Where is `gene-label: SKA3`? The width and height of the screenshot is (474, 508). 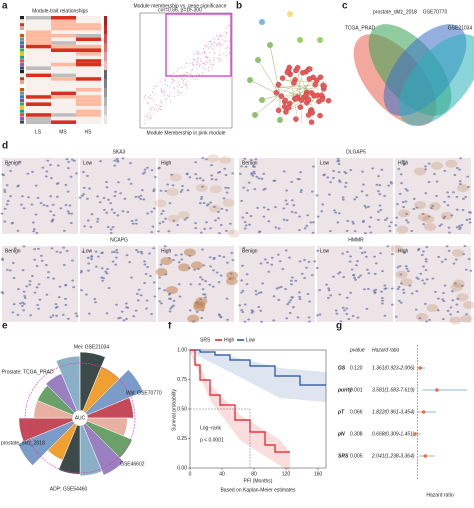 gene-label: SKA3 is located at coordinates (119, 152).